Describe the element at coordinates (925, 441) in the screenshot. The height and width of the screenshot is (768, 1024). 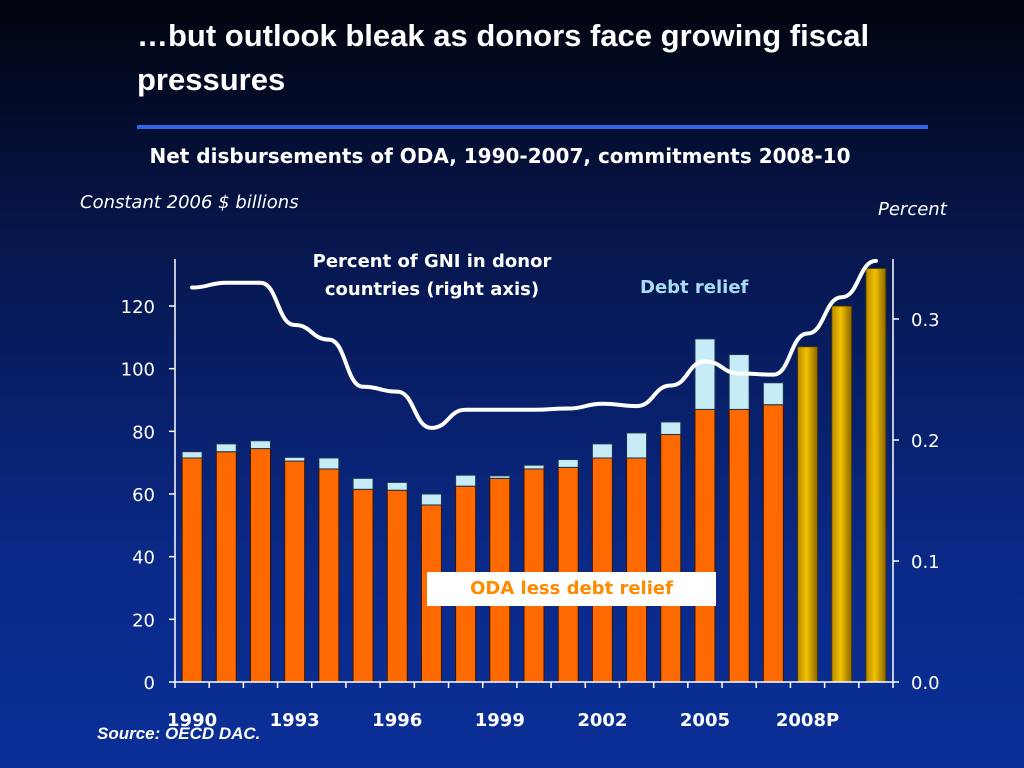
I see `y2-tick-label: 0.2` at that location.